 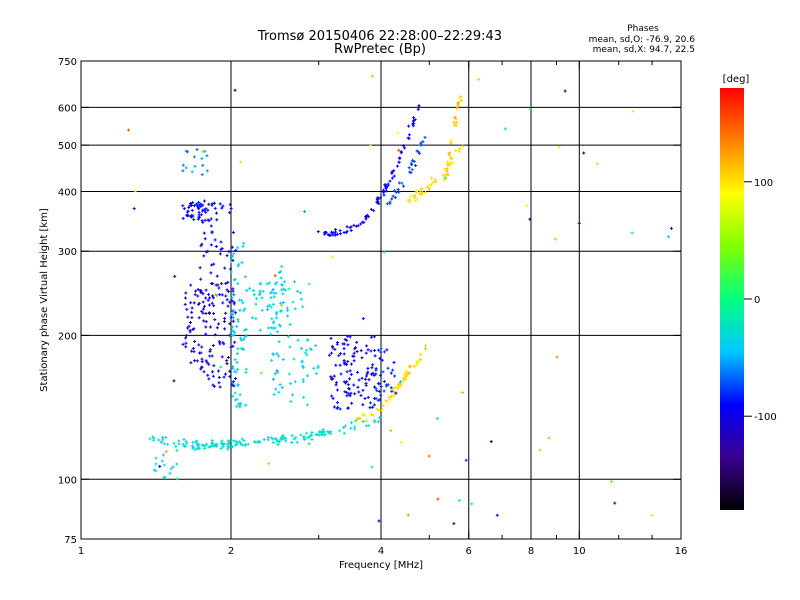 What do you see at coordinates (381, 565) in the screenshot?
I see `x-axis-label: Frequency [MHz]` at bounding box center [381, 565].